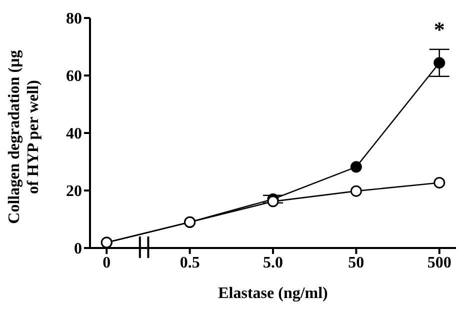  Describe the element at coordinates (74, 77) in the screenshot. I see `y-tick-label: 60` at that location.